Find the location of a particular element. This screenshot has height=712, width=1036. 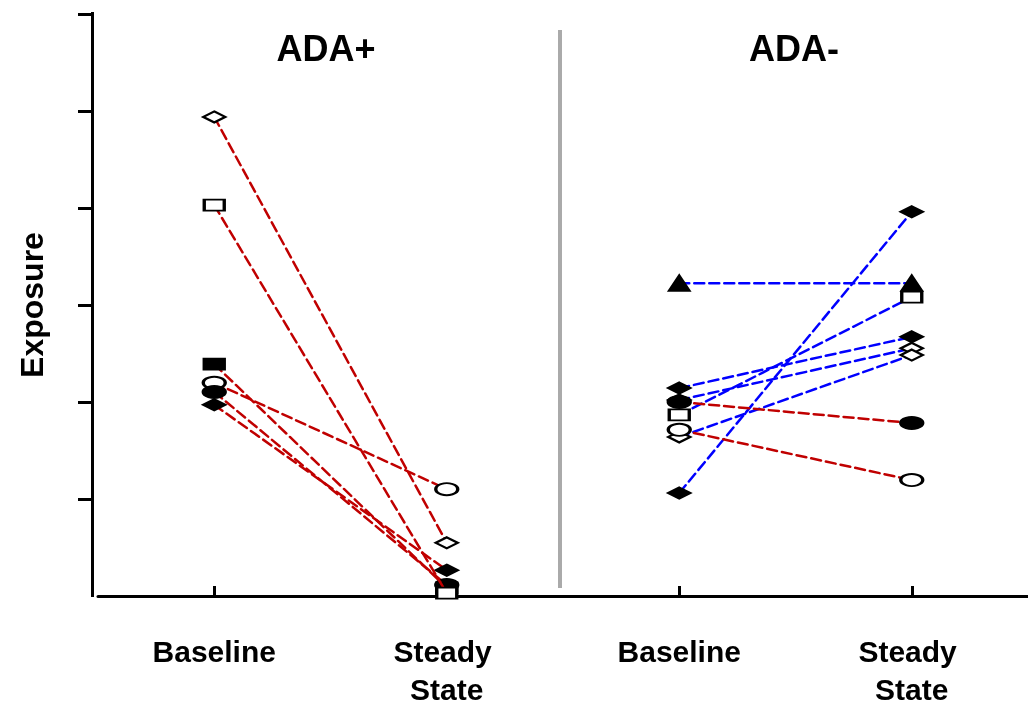

text: ADA+ is located at coordinates (326, 48).